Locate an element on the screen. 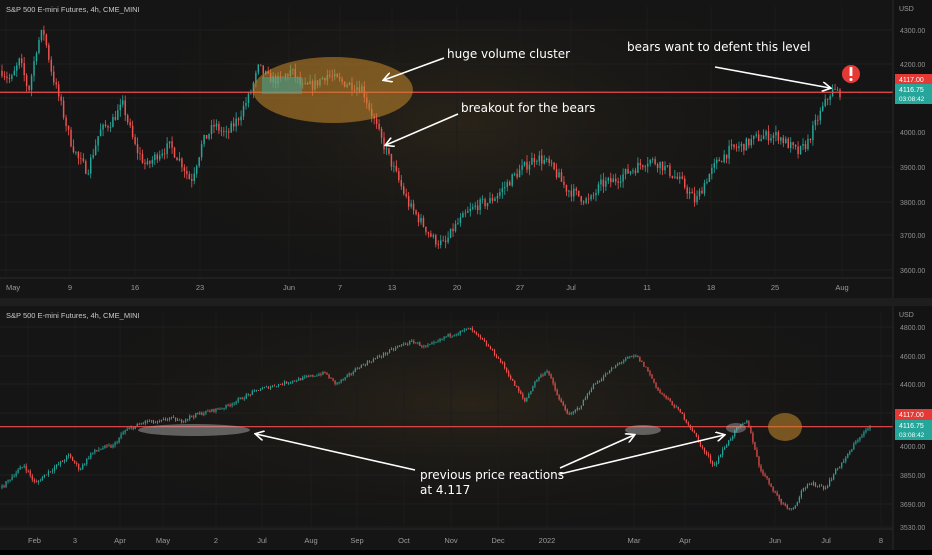 The height and width of the screenshot is (555, 932). range-highlight-box is located at coordinates (282, 85).